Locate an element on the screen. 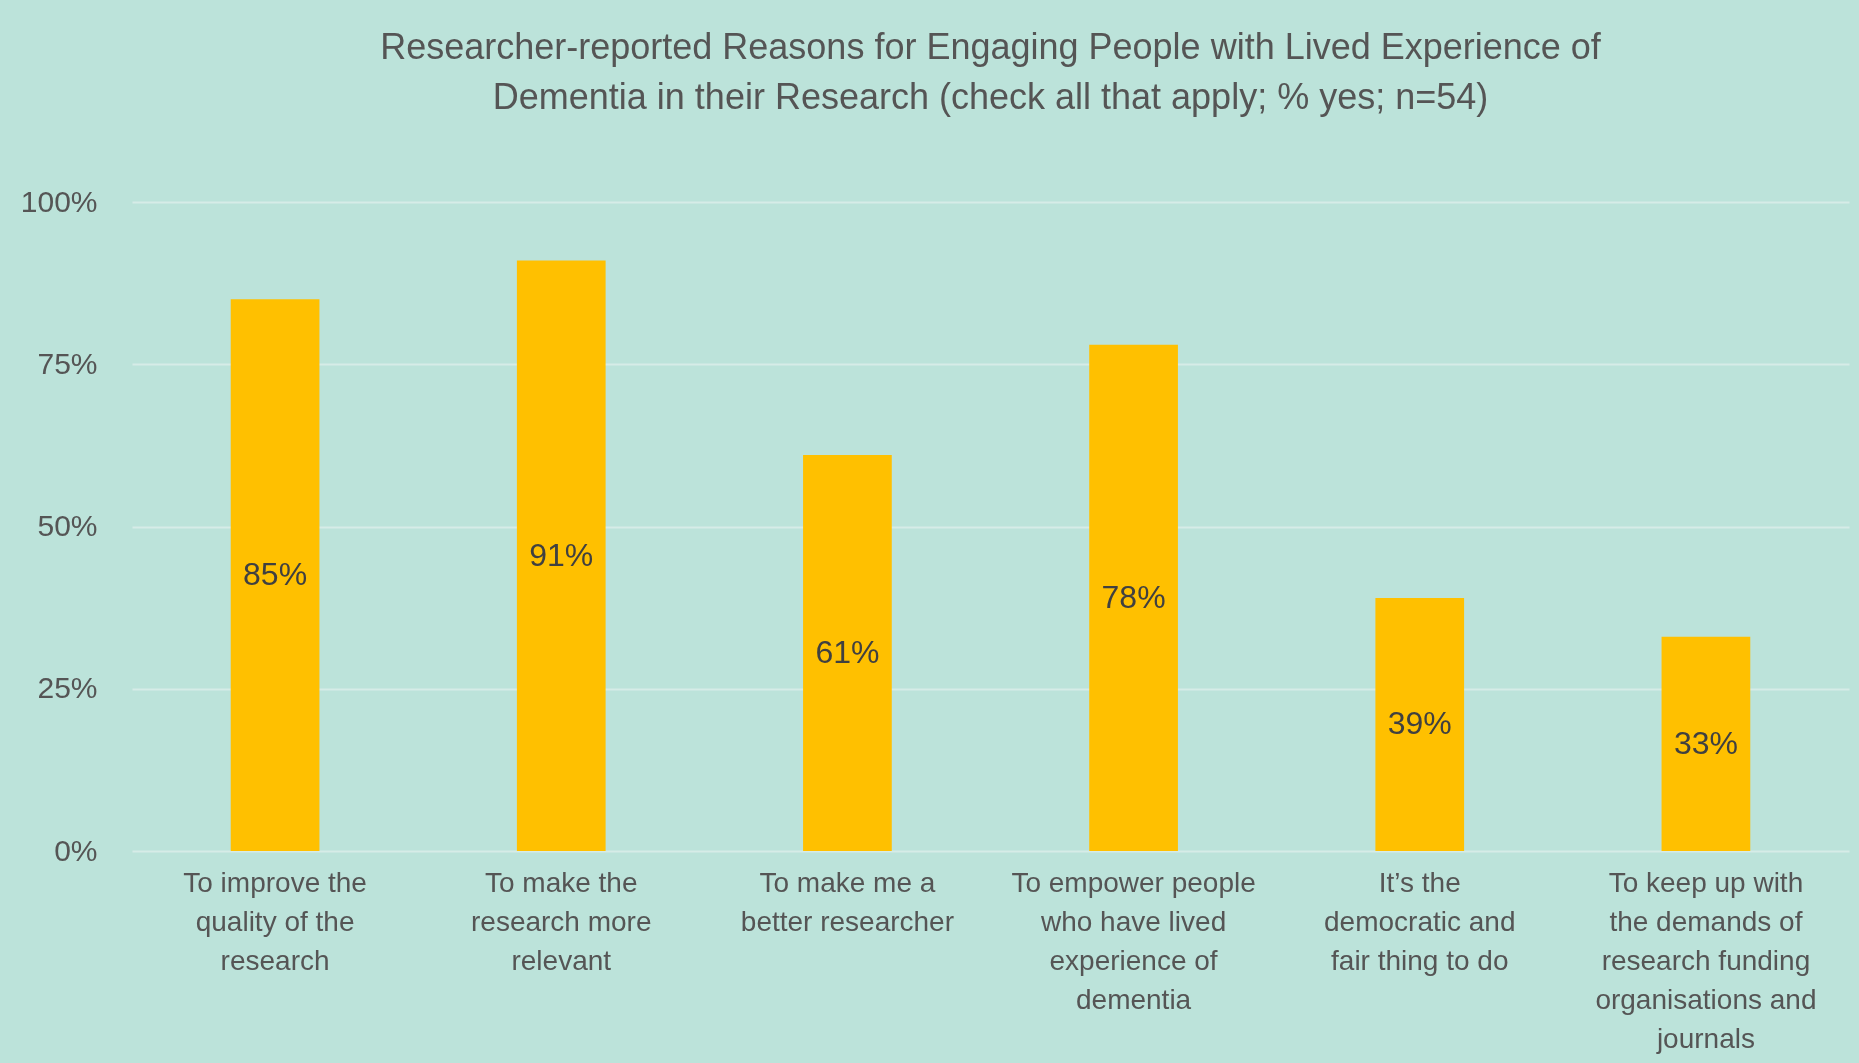 Image resolution: width=1859 pixels, height=1063 pixels. y-tick-label: 50% is located at coordinates (67, 525).